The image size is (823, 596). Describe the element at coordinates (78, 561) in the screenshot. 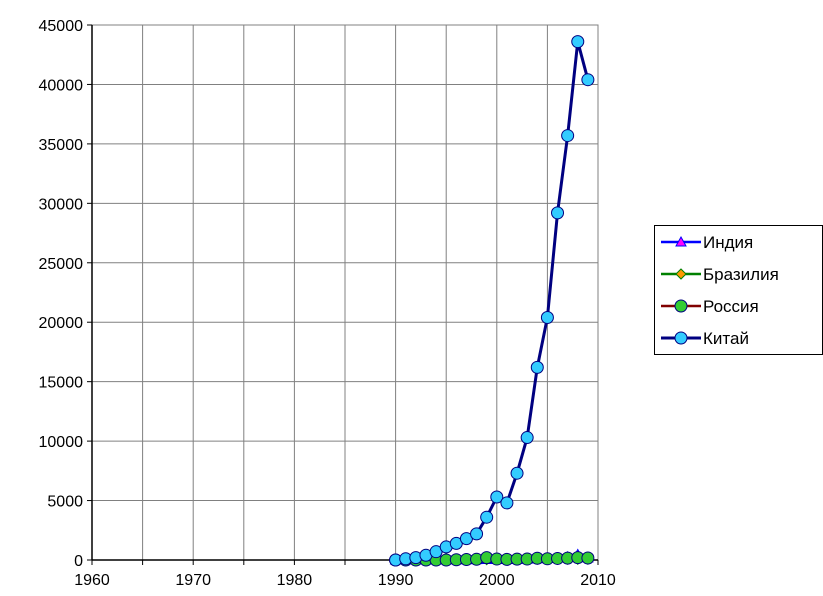

I see `y-tick-label: 0` at that location.